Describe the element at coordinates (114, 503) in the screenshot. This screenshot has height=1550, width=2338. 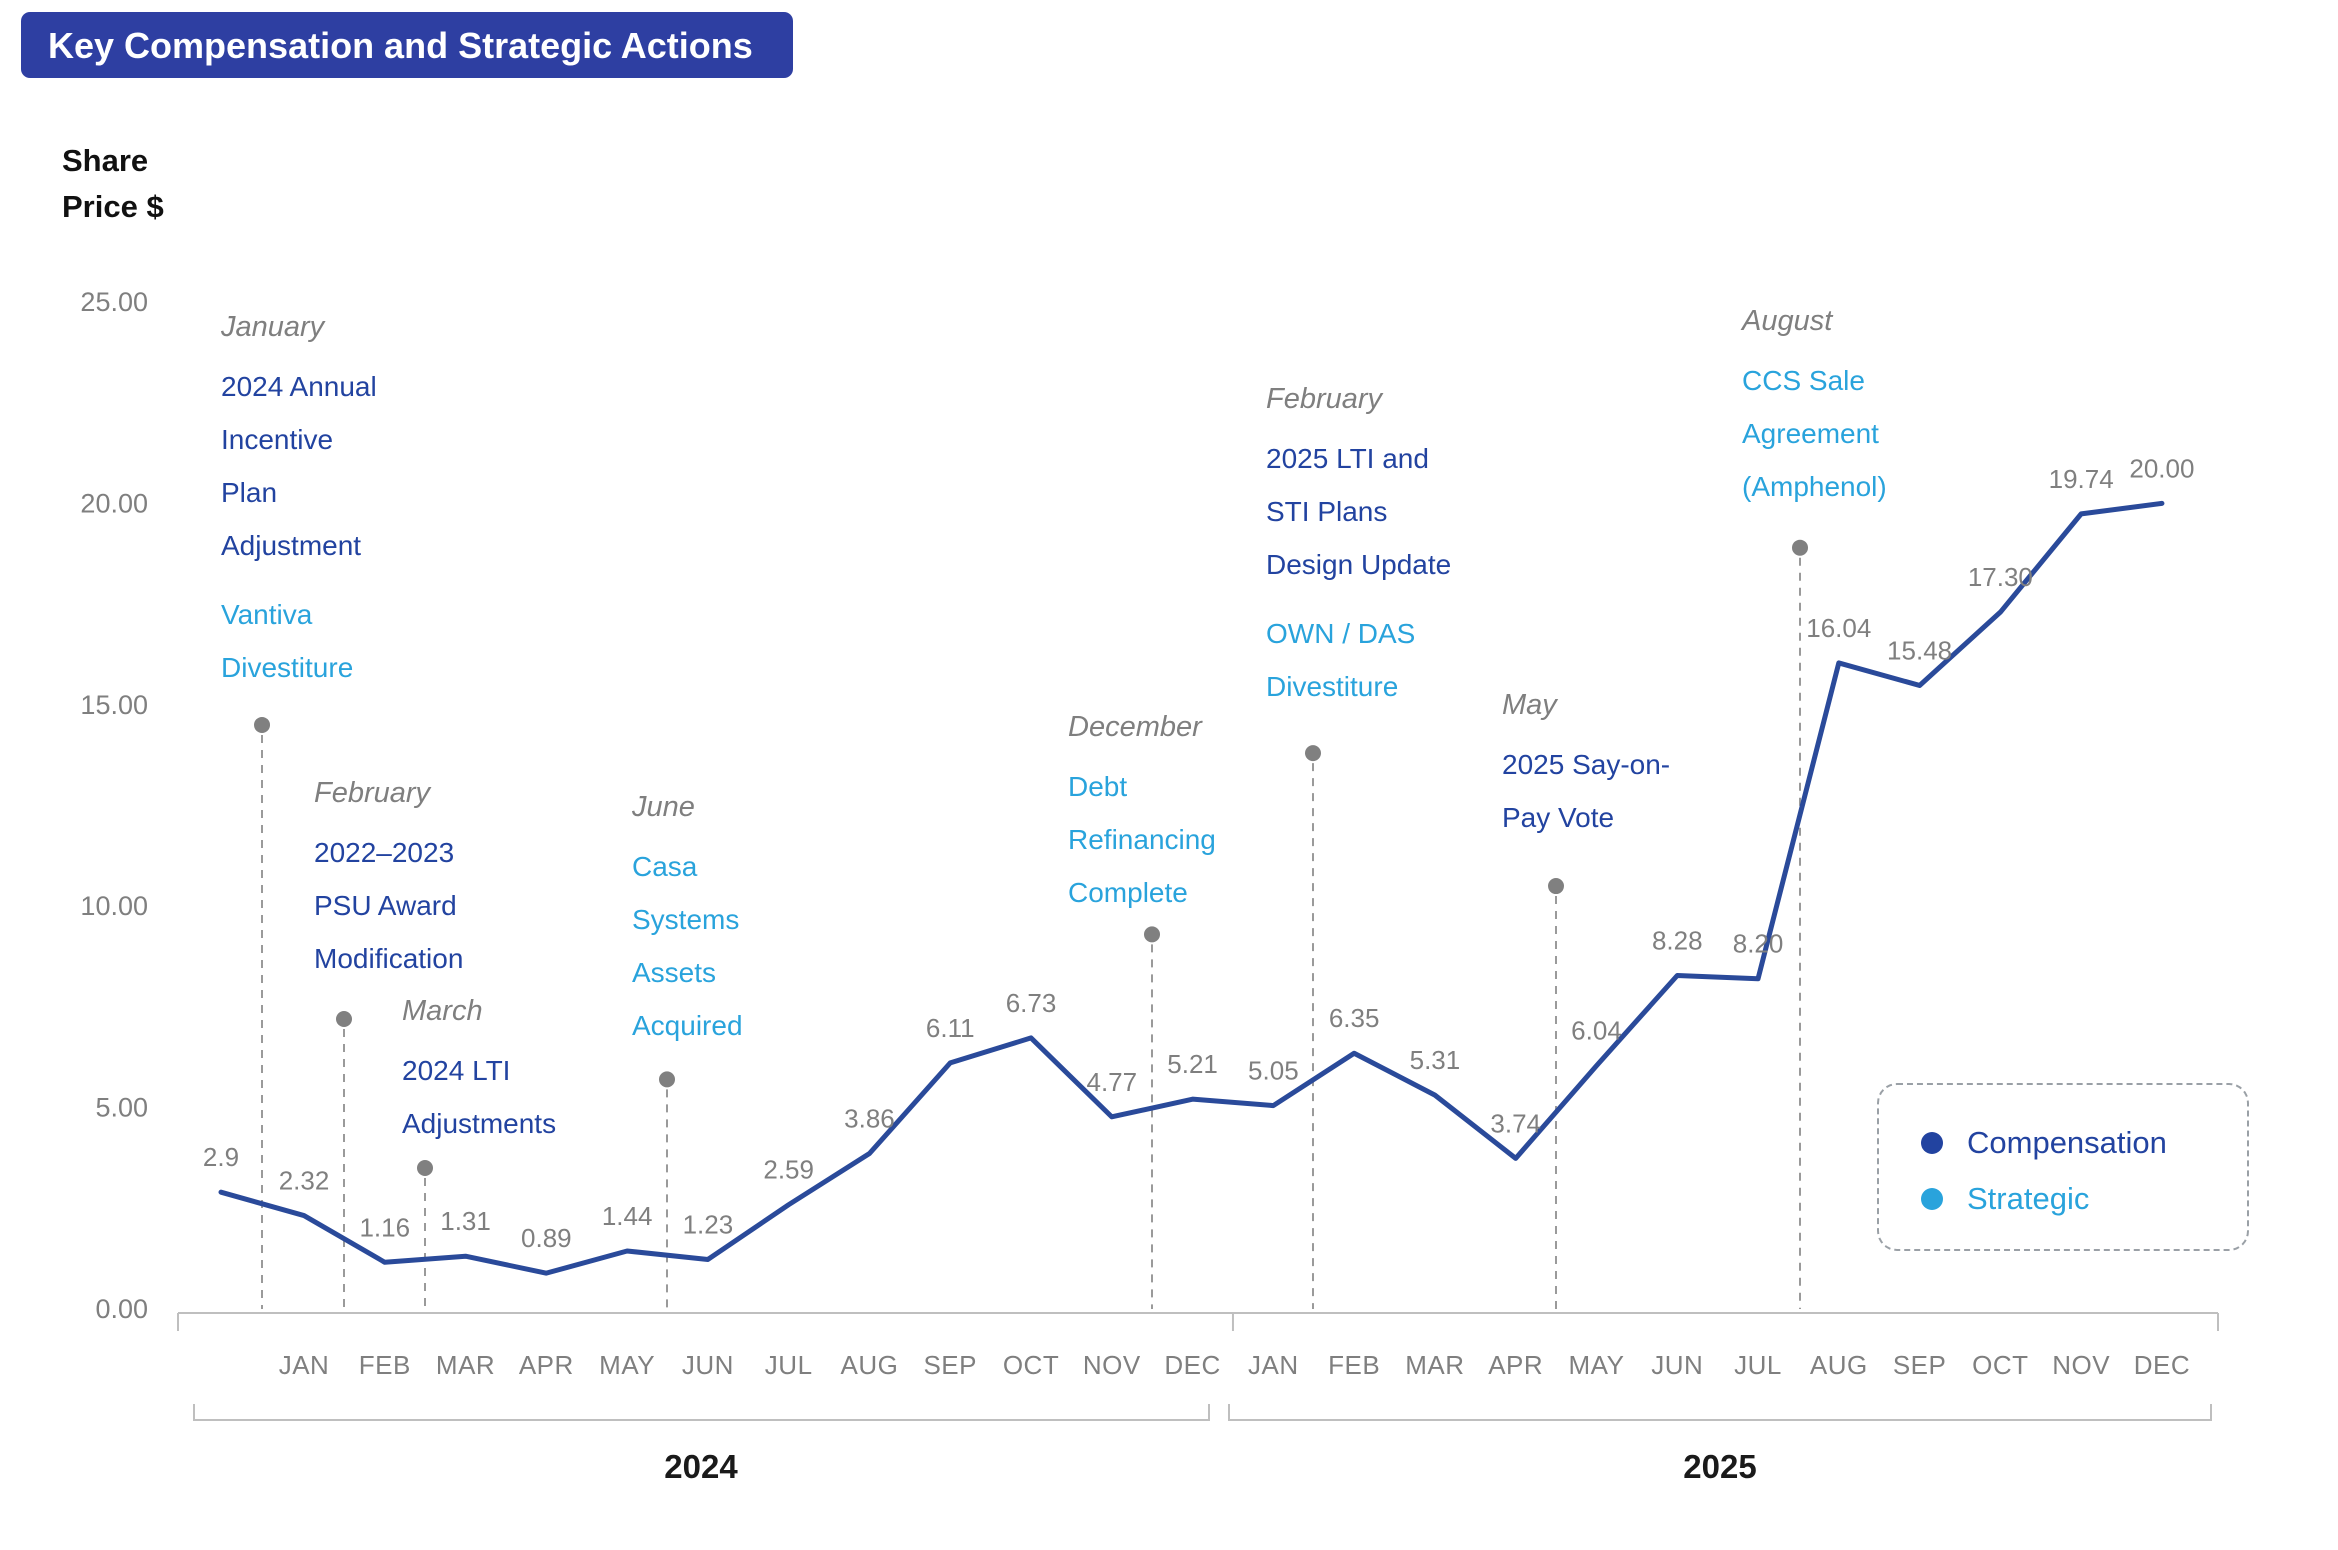
I see `y-tick-label: 20.00` at that location.